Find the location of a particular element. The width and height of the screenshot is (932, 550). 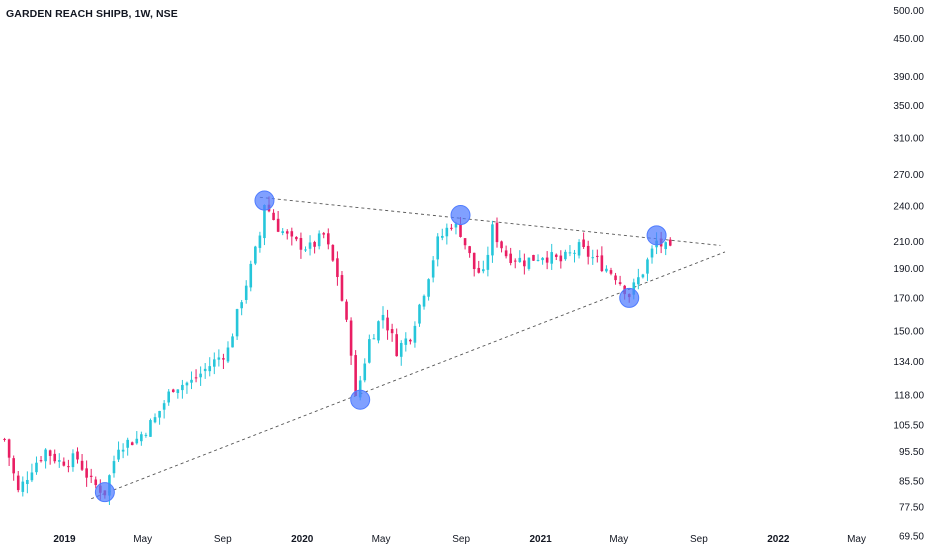

y-tick-label: 77.50 is located at coordinates (911, 508).